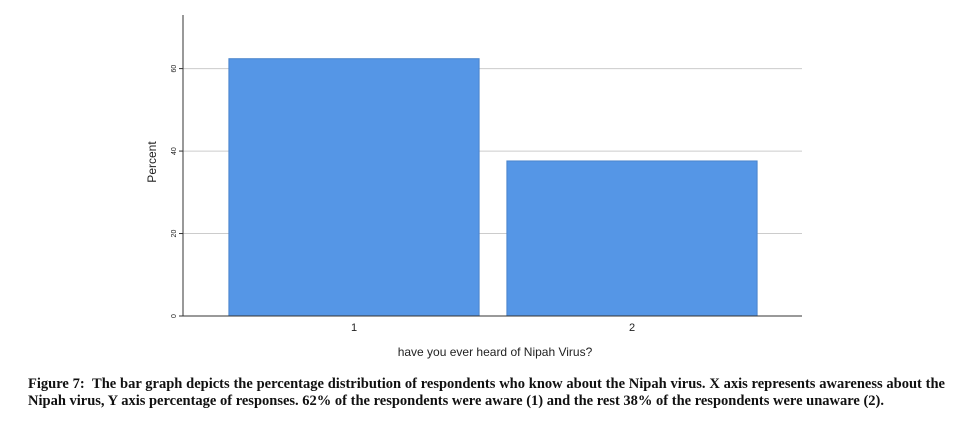 The image size is (966, 443). What do you see at coordinates (174, 234) in the screenshot?
I see `y-tick-label: 20` at bounding box center [174, 234].